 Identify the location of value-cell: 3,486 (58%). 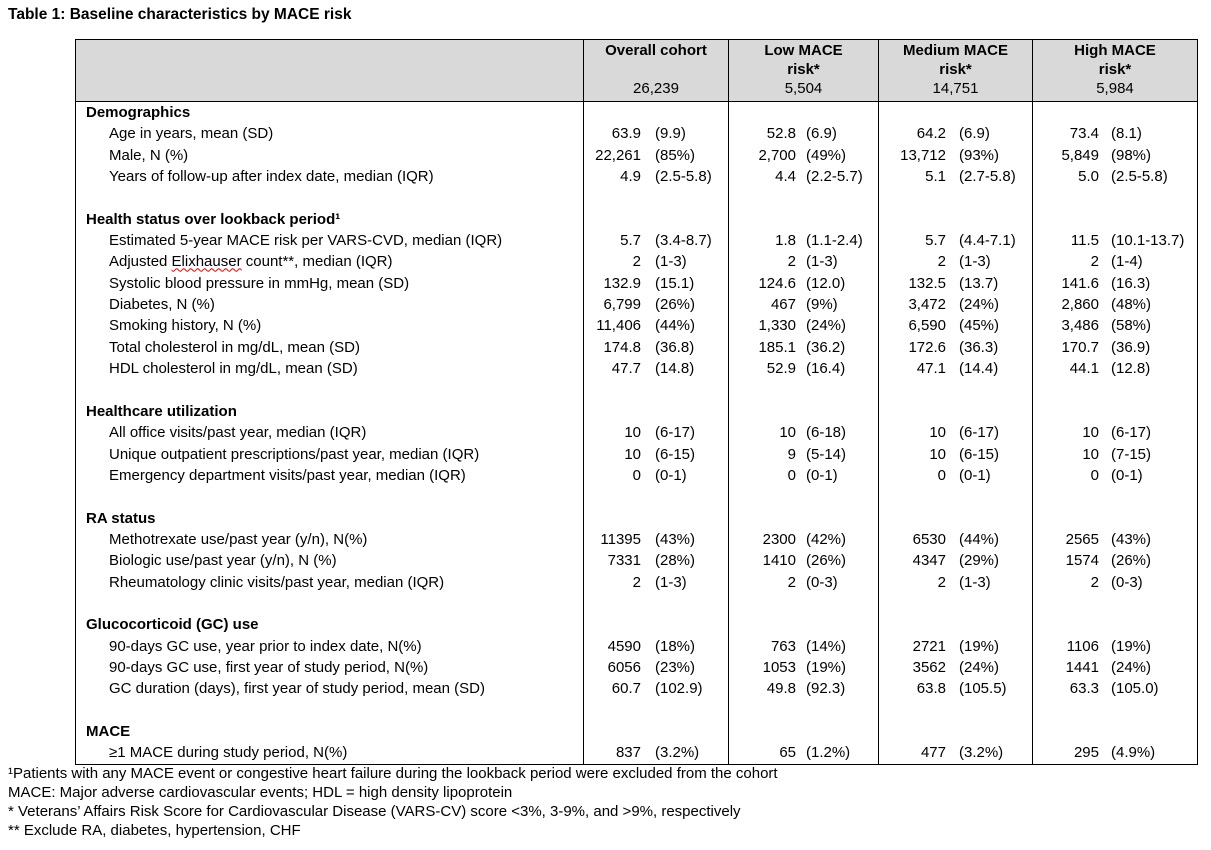
(1115, 326).